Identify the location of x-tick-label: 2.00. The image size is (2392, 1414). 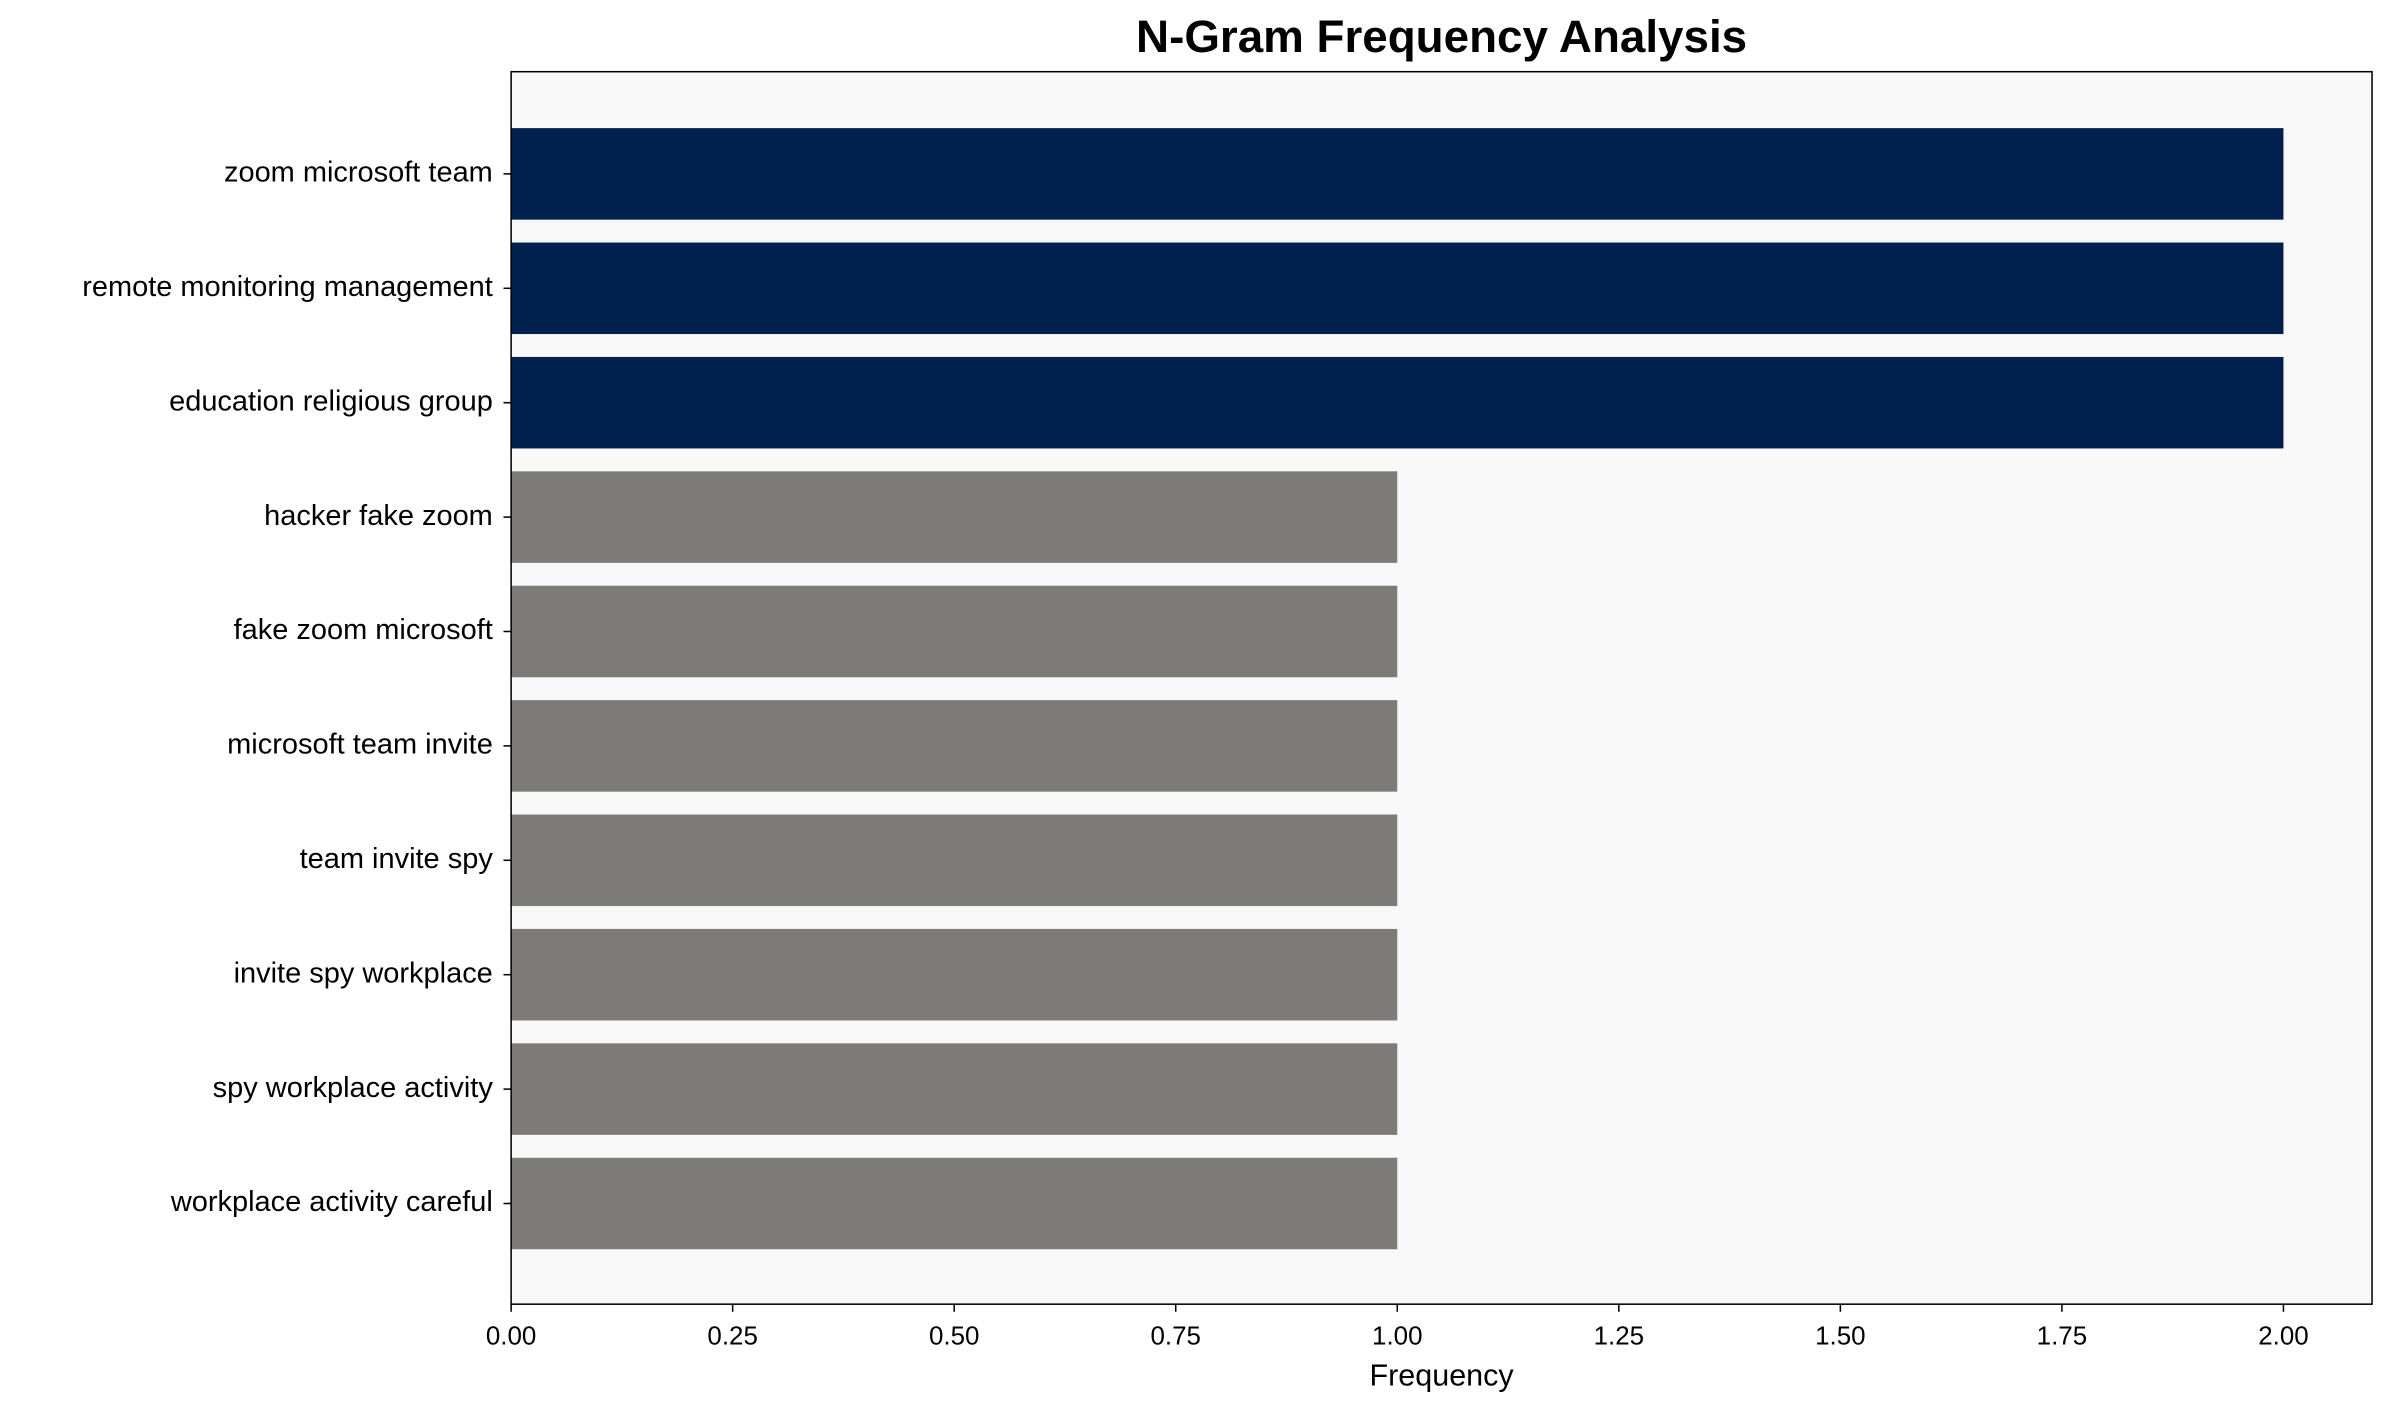
(2283, 1337).